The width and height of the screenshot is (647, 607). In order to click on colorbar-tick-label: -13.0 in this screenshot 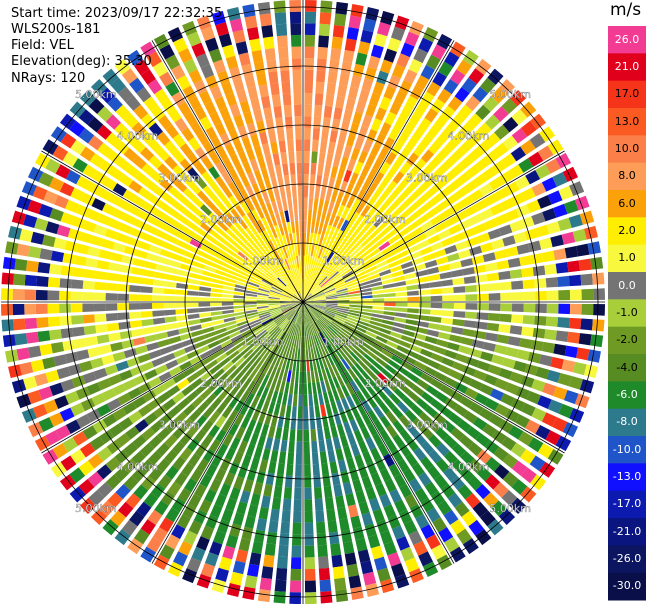, I will do `click(627, 476)`.